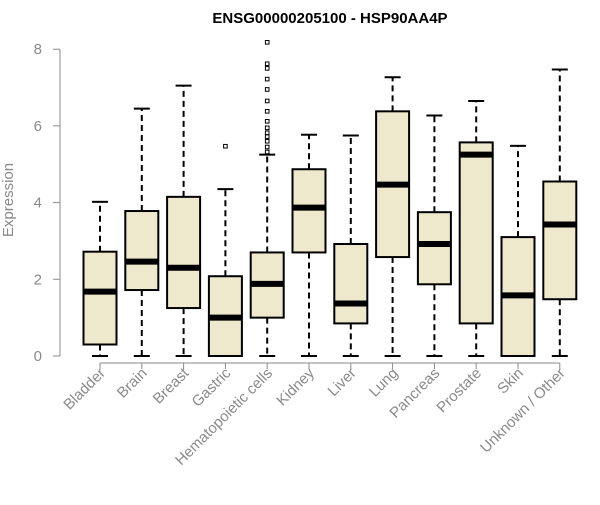 The height and width of the screenshot is (505, 600). Describe the element at coordinates (342, 382) in the screenshot. I see `x-tick-label-liver: Liver` at that location.